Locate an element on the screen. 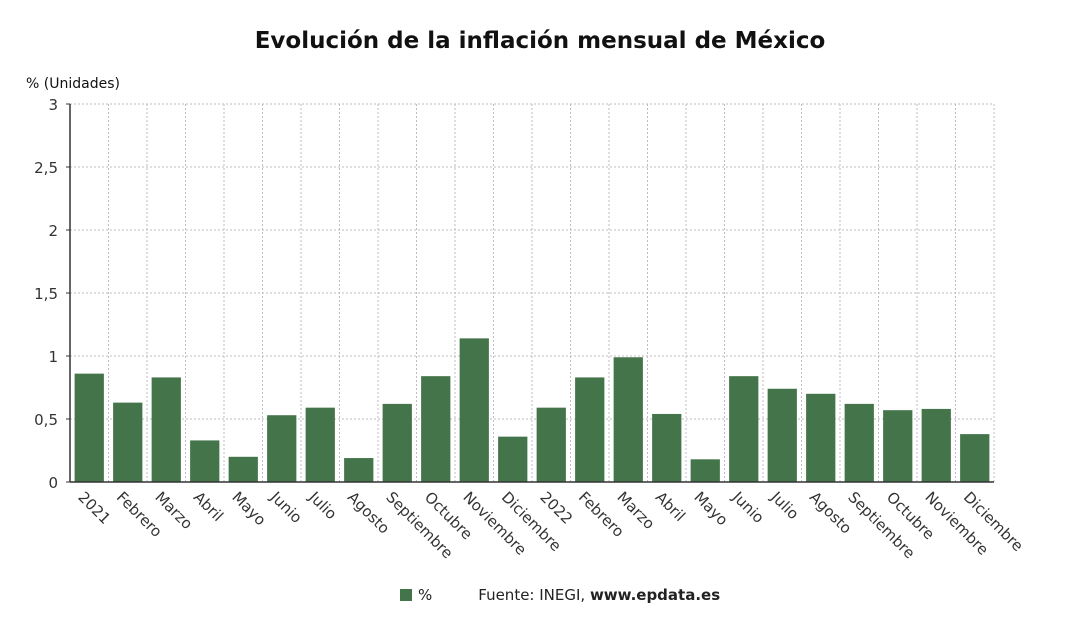 Image resolution: width=1080 pixels, height=634 pixels. y-tick-label: 0,5 is located at coordinates (46, 420).